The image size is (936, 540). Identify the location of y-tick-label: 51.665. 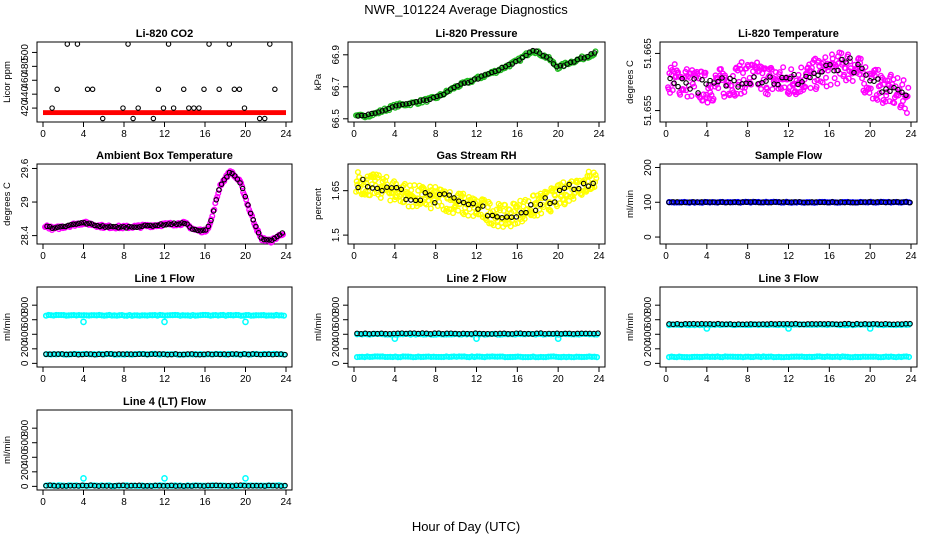
(648, 53).